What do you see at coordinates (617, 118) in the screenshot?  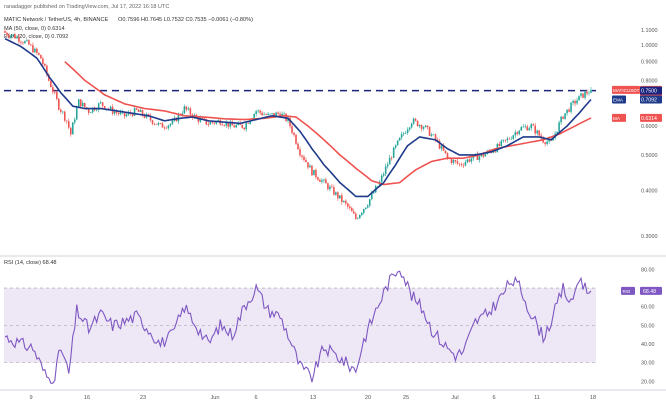 I see `badge-label: MA` at bounding box center [617, 118].